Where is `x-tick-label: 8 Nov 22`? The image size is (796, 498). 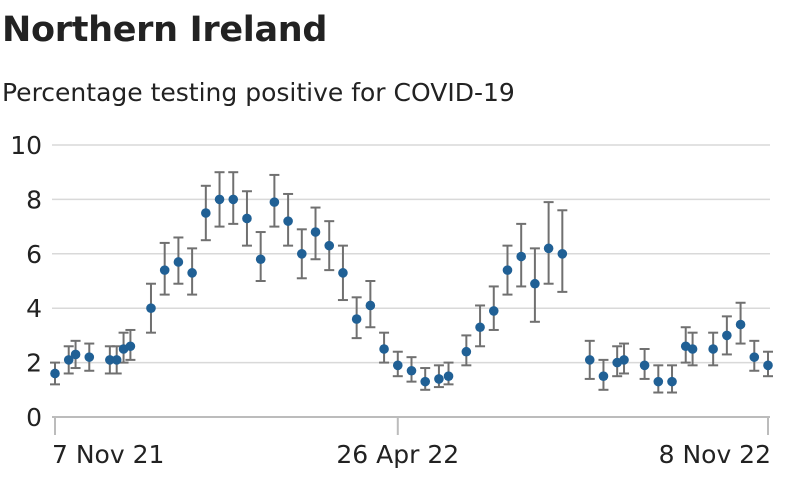 x-tick-label: 8 Nov 22 is located at coordinates (715, 454).